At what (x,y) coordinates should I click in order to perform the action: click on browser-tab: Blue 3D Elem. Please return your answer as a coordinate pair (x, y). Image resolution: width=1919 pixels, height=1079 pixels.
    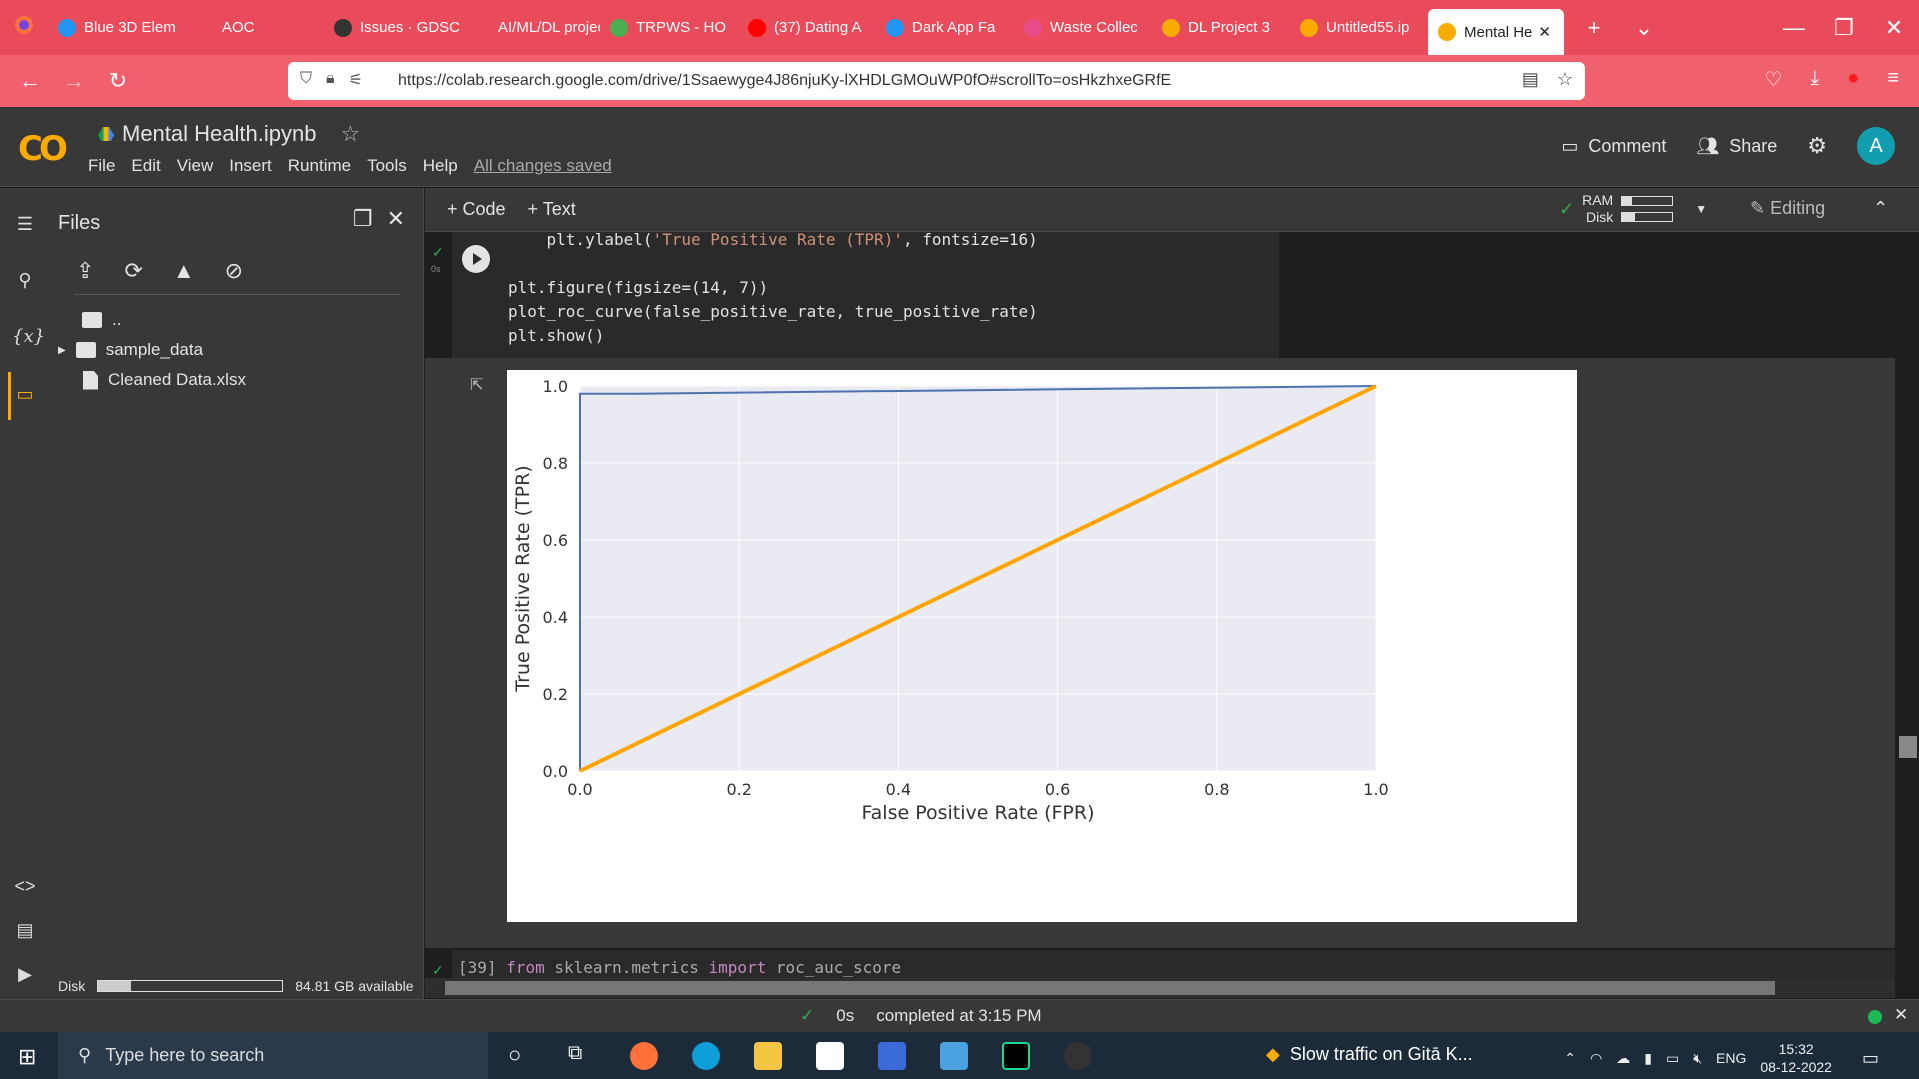
    Looking at the image, I should click on (117, 28).